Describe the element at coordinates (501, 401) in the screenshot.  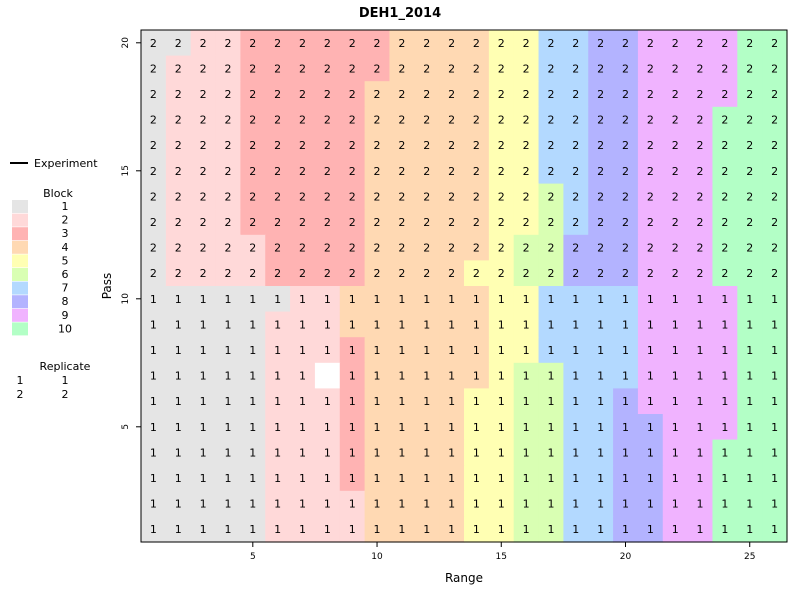
I see `replicate-label-r15-p6: 1` at that location.